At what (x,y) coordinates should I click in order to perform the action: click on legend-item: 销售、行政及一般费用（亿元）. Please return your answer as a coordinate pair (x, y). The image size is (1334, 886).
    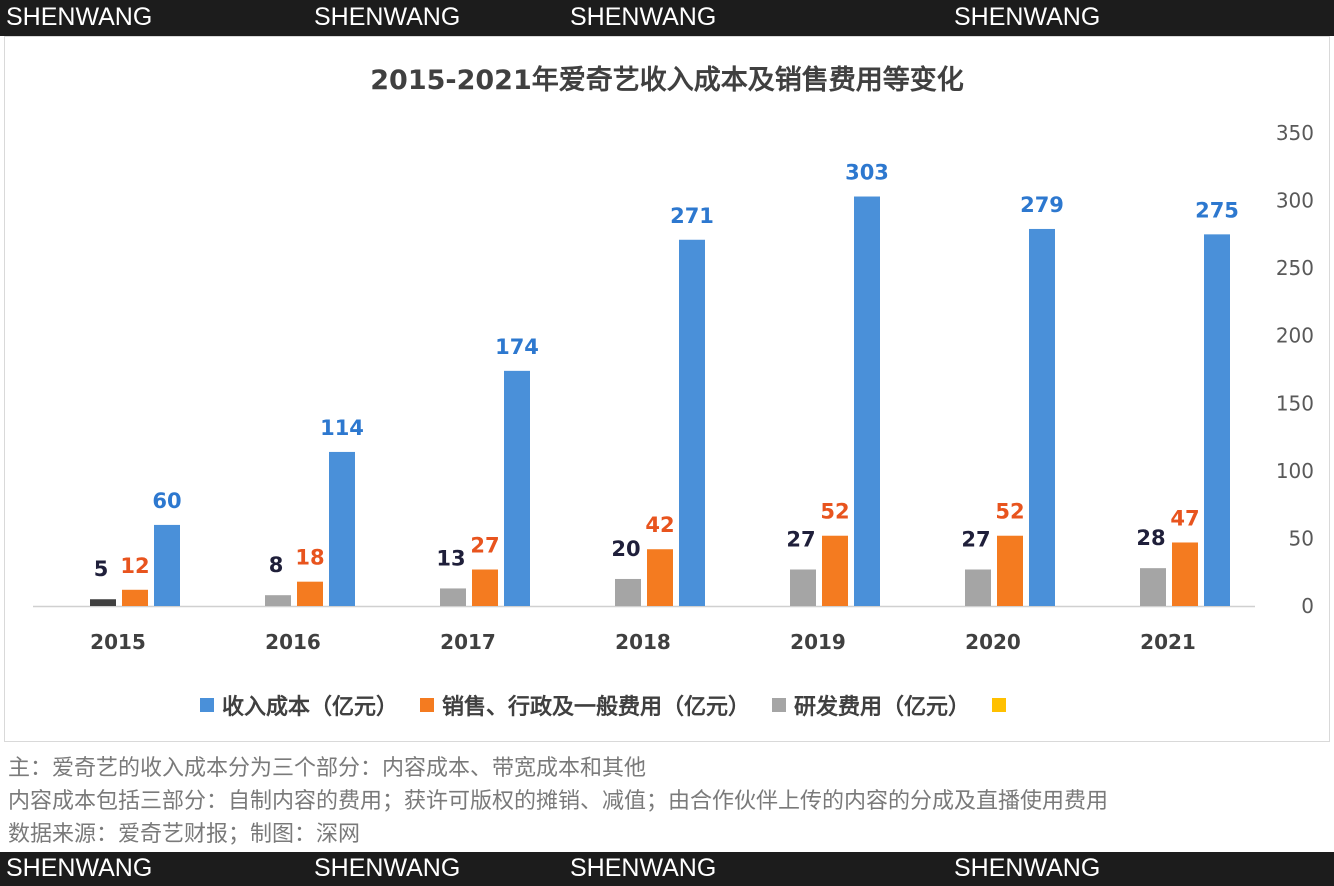
    Looking at the image, I should click on (585, 705).